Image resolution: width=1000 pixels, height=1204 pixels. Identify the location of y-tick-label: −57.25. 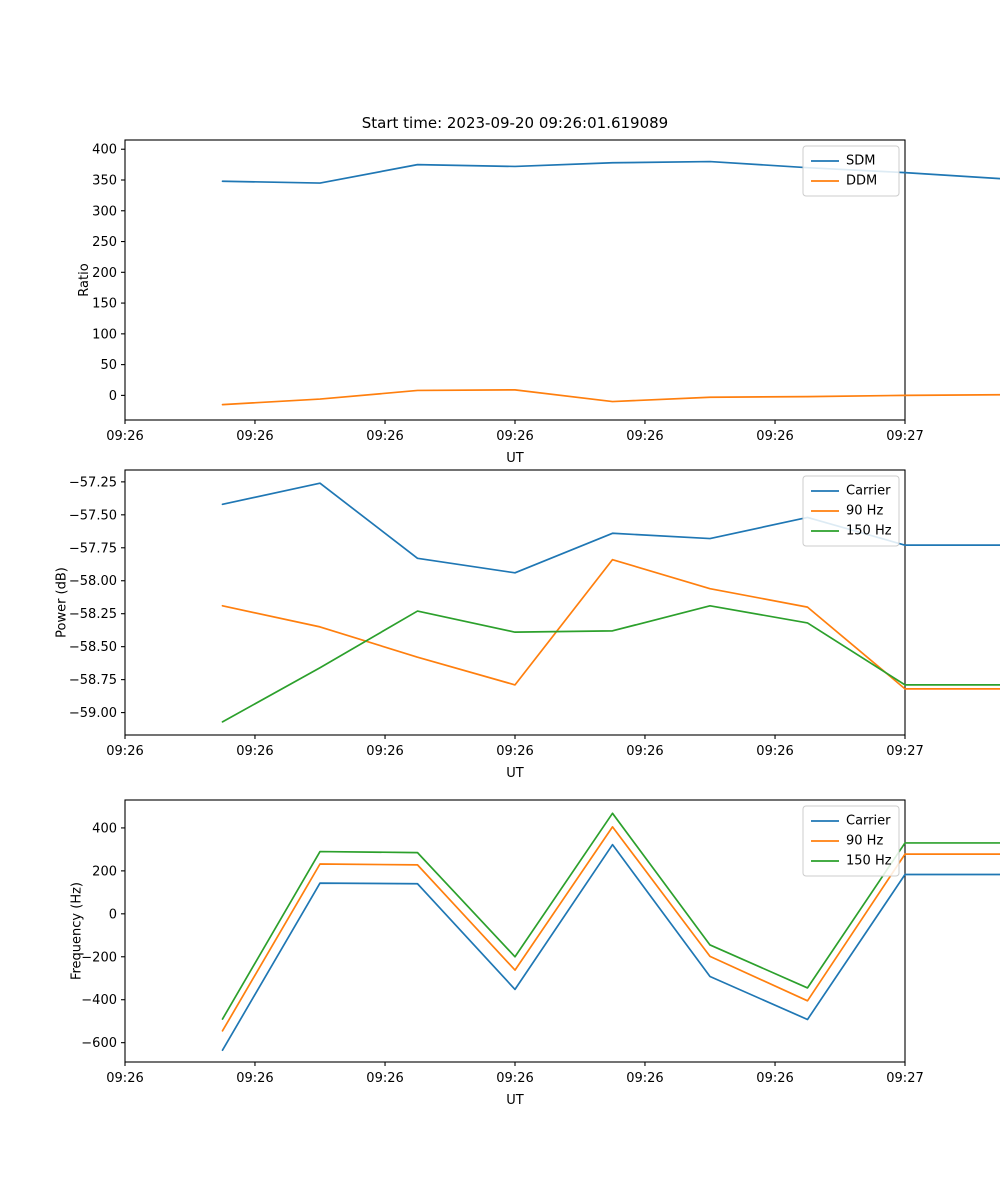
(93, 482).